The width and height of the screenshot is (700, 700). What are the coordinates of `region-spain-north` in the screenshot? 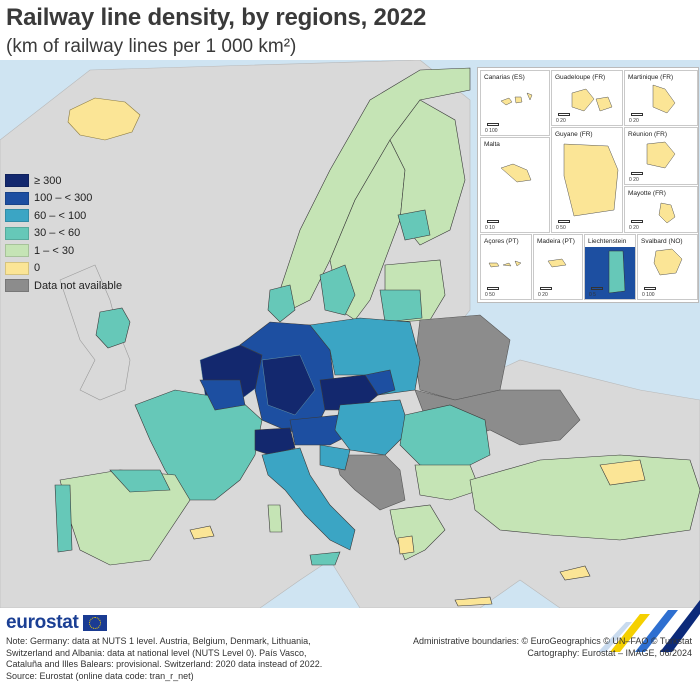 It's located at (140, 481).